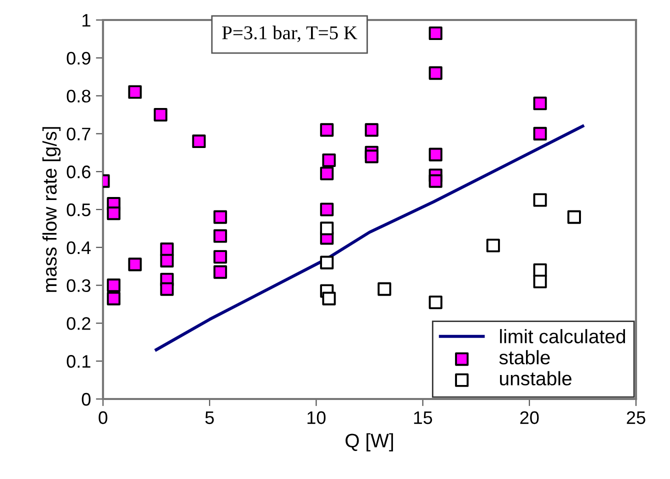 The image size is (670, 479). What do you see at coordinates (636, 417) in the screenshot?
I see `x-tick-label: 25` at bounding box center [636, 417].